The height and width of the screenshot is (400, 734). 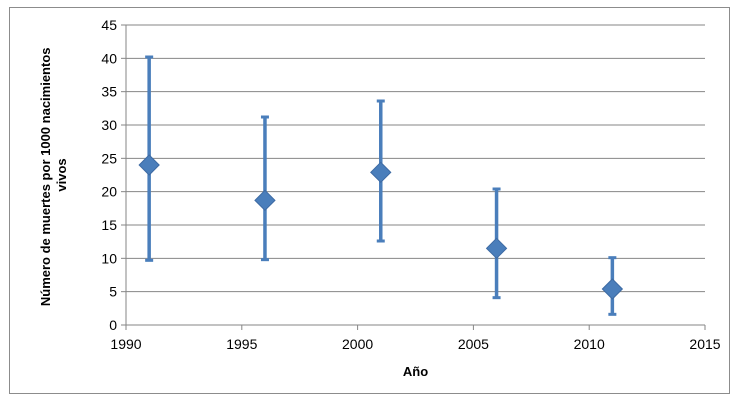 I want to click on y-tick-label: 0, so click(x=113, y=325).